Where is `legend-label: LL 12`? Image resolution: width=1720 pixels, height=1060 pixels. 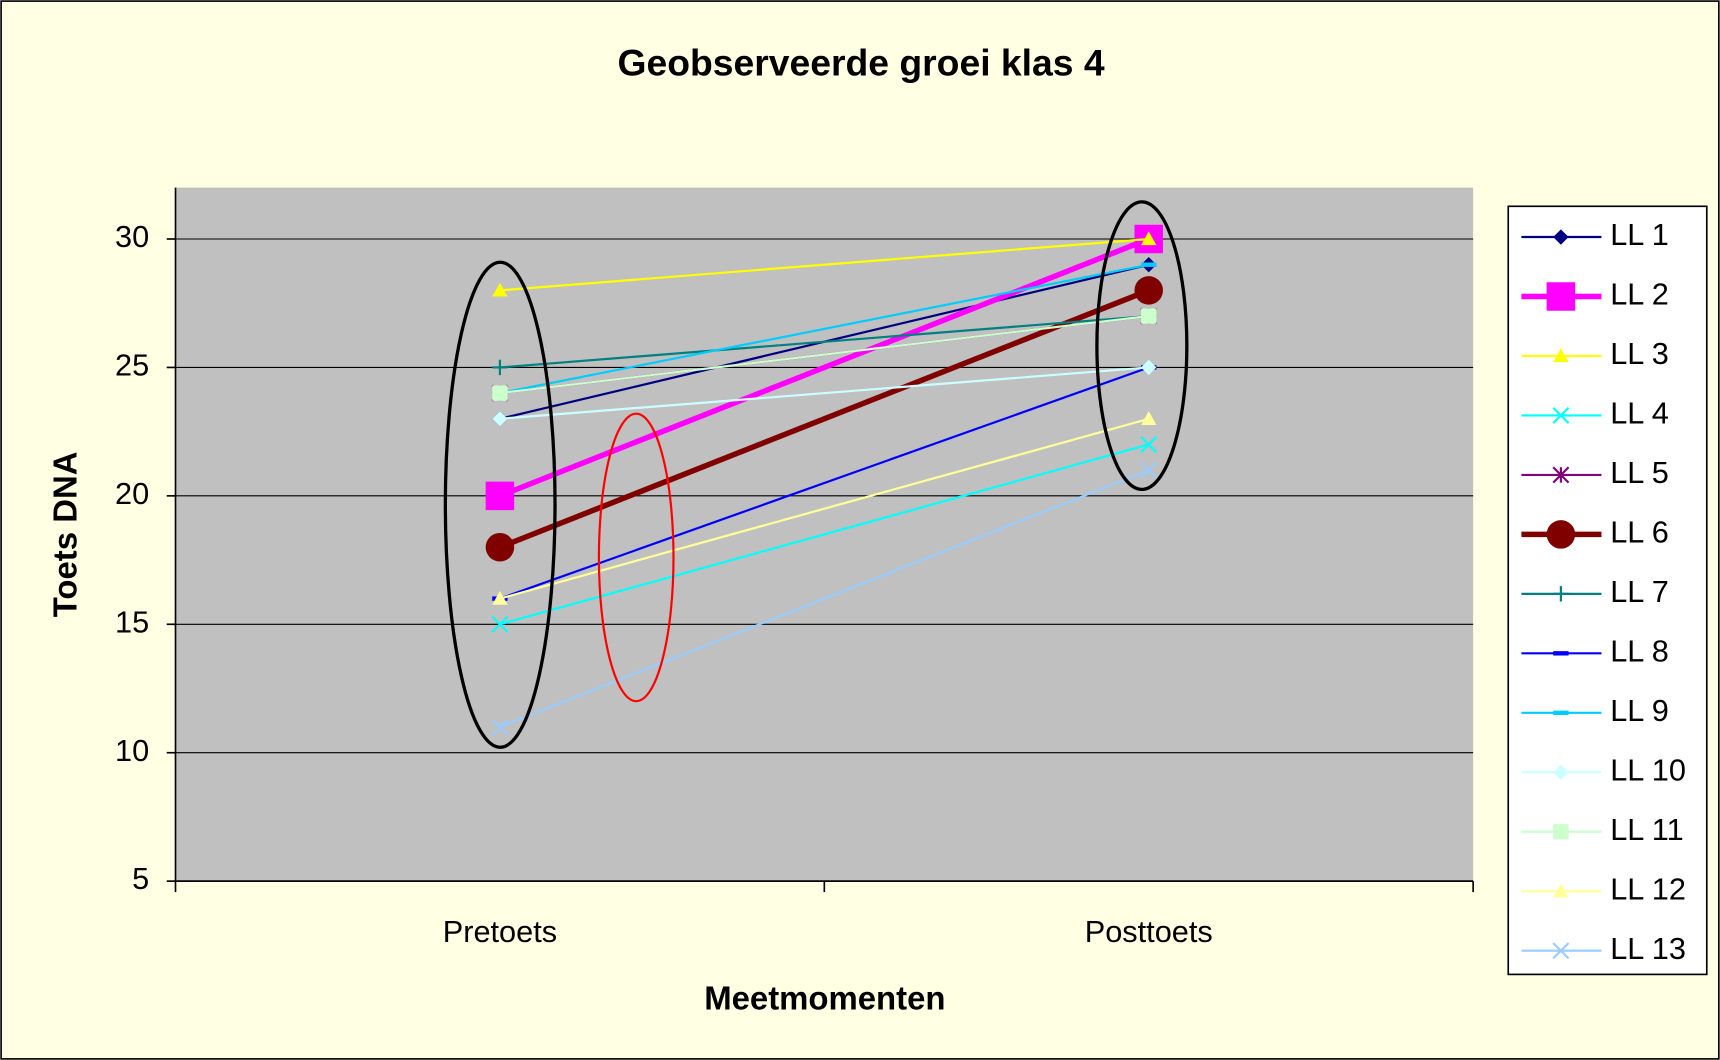 legend-label: LL 12 is located at coordinates (1648, 888).